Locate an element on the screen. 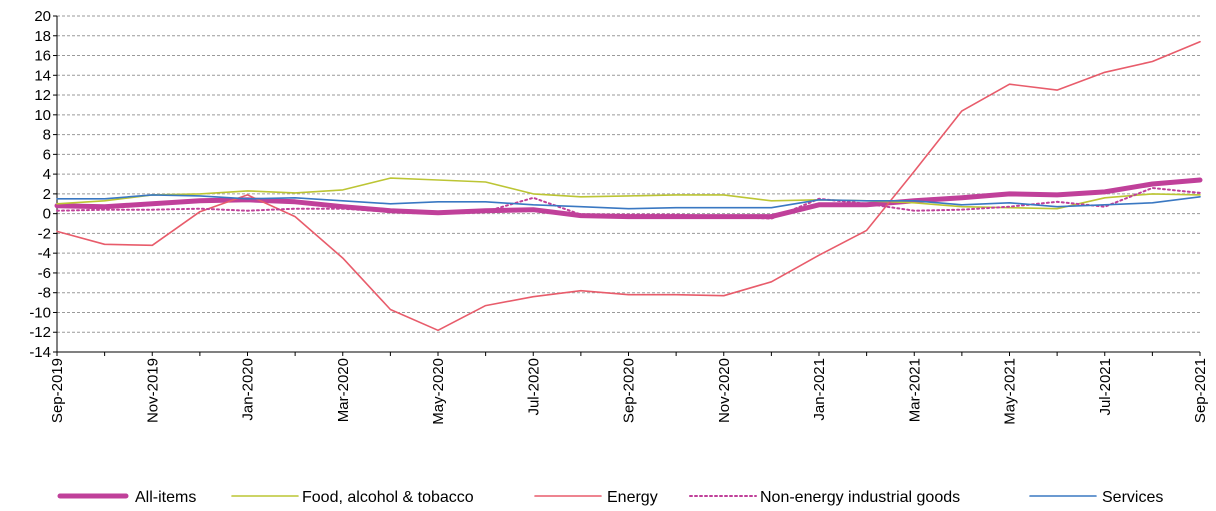  y-tick-label: 0 is located at coordinates (47, 214).